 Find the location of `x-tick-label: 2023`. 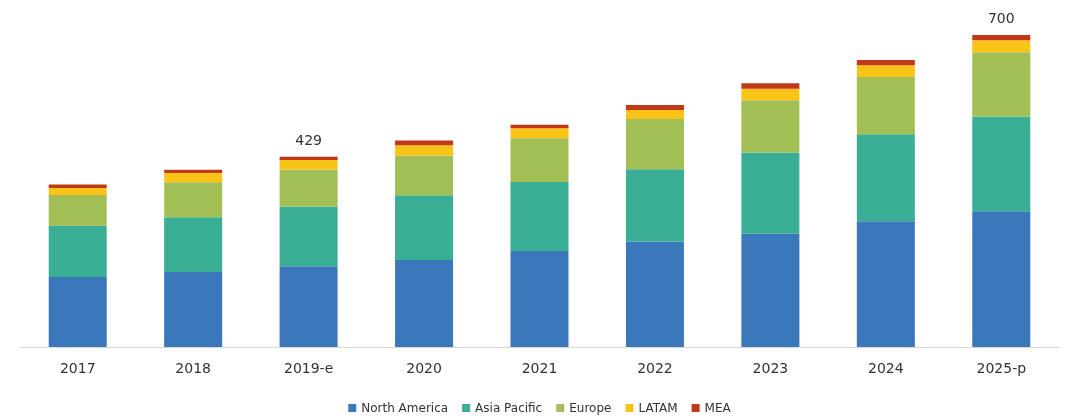

x-tick-label: 2023 is located at coordinates (770, 368).